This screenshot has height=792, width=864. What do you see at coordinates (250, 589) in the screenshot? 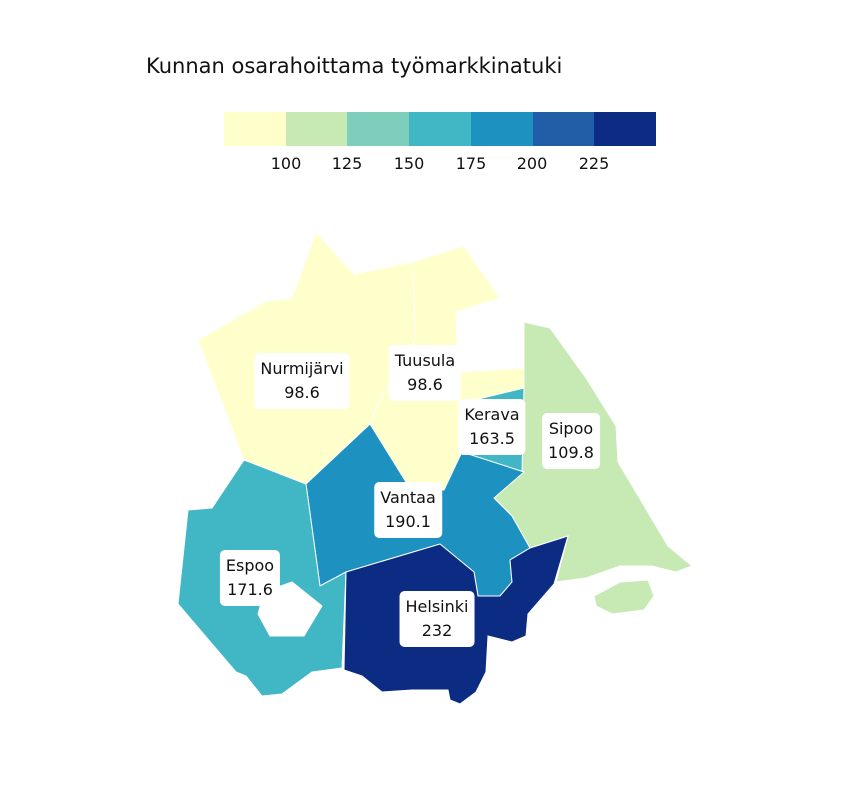
I see `region-value: 171.6` at bounding box center [250, 589].